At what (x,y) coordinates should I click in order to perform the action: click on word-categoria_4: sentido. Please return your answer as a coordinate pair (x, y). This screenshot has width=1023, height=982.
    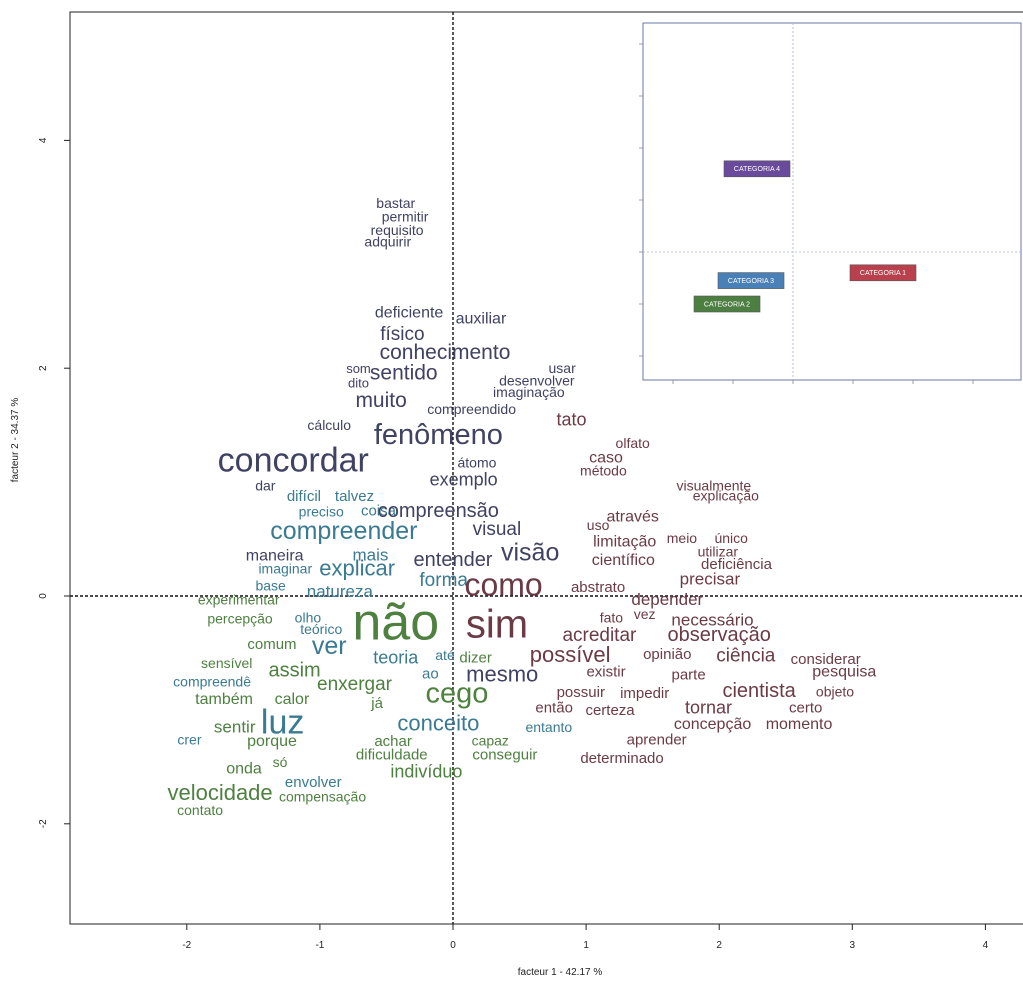
    Looking at the image, I should click on (404, 372).